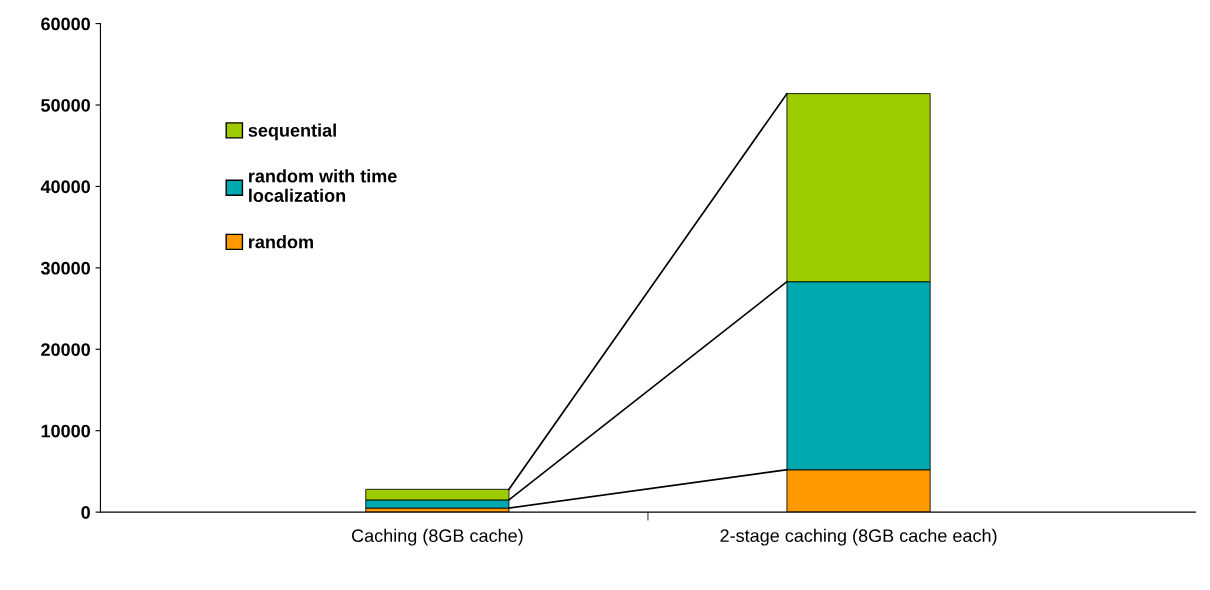 The width and height of the screenshot is (1210, 590). I want to click on x-tick-label: Caching (8GB cache), so click(437, 537).